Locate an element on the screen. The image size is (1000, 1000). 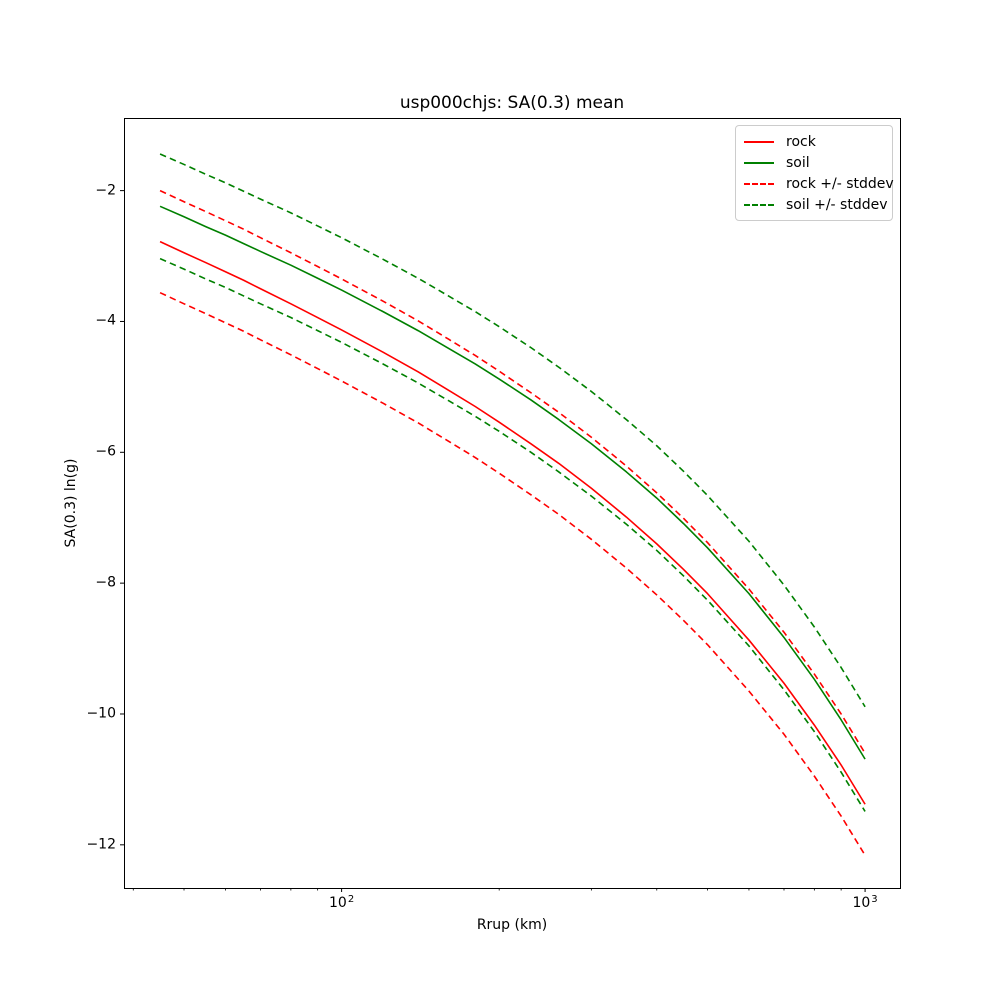
legend-item-rock-stddev: rock +/- stddev is located at coordinates (819, 183).